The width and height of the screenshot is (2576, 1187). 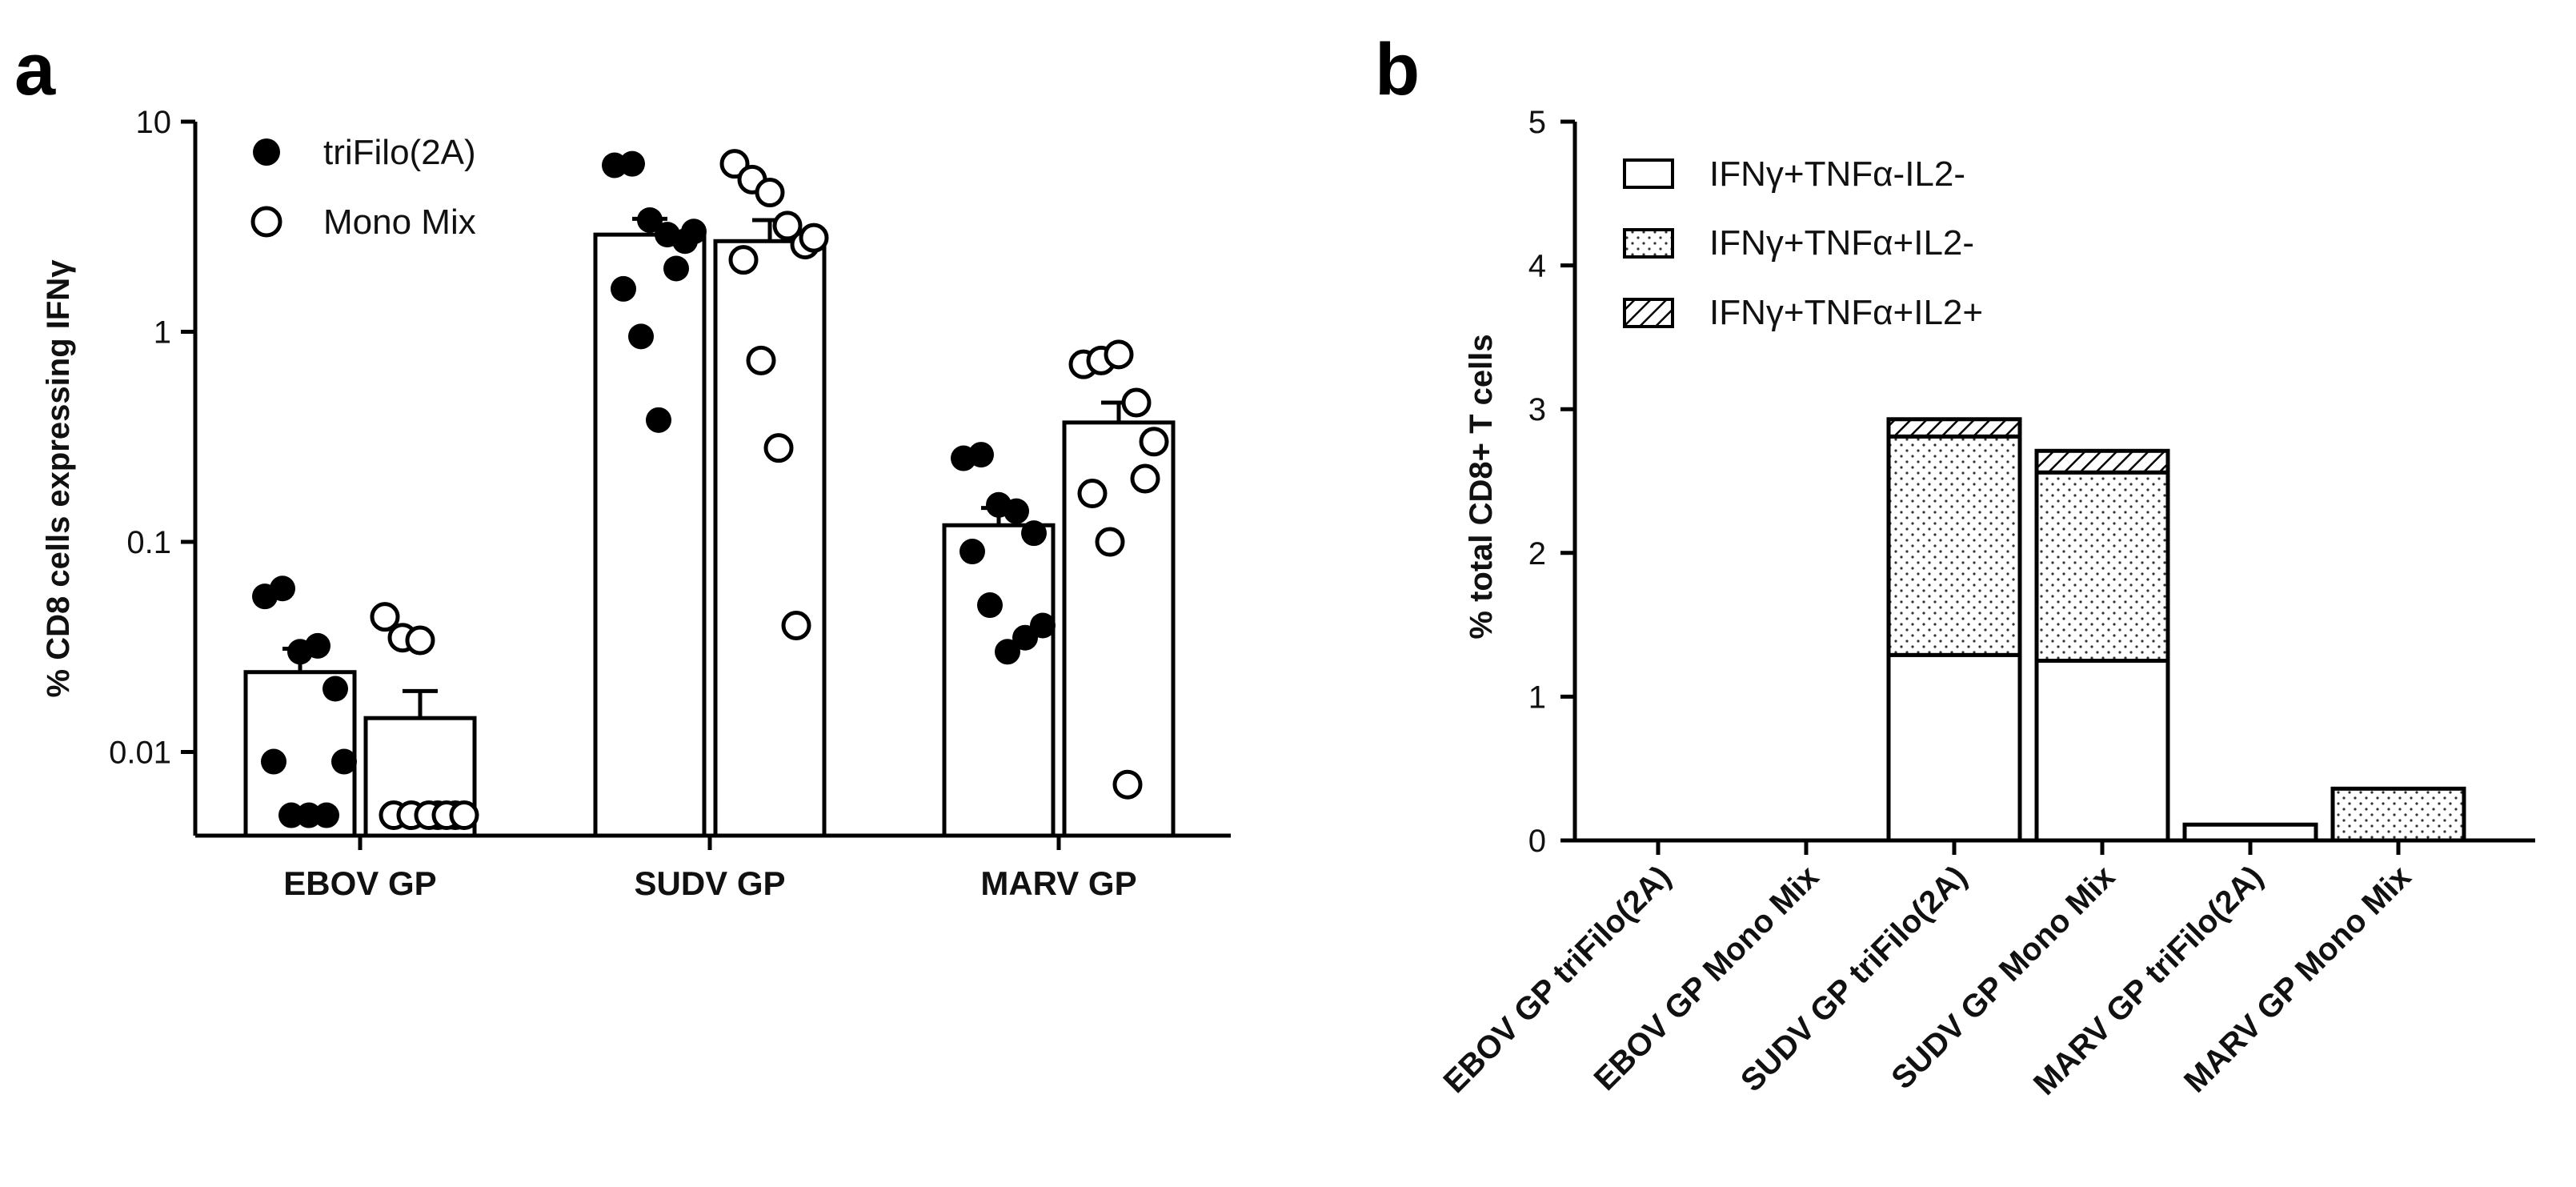 I want to click on panel-a-xtick-label-ebov-gp: EBOV GP, so click(x=359, y=883).